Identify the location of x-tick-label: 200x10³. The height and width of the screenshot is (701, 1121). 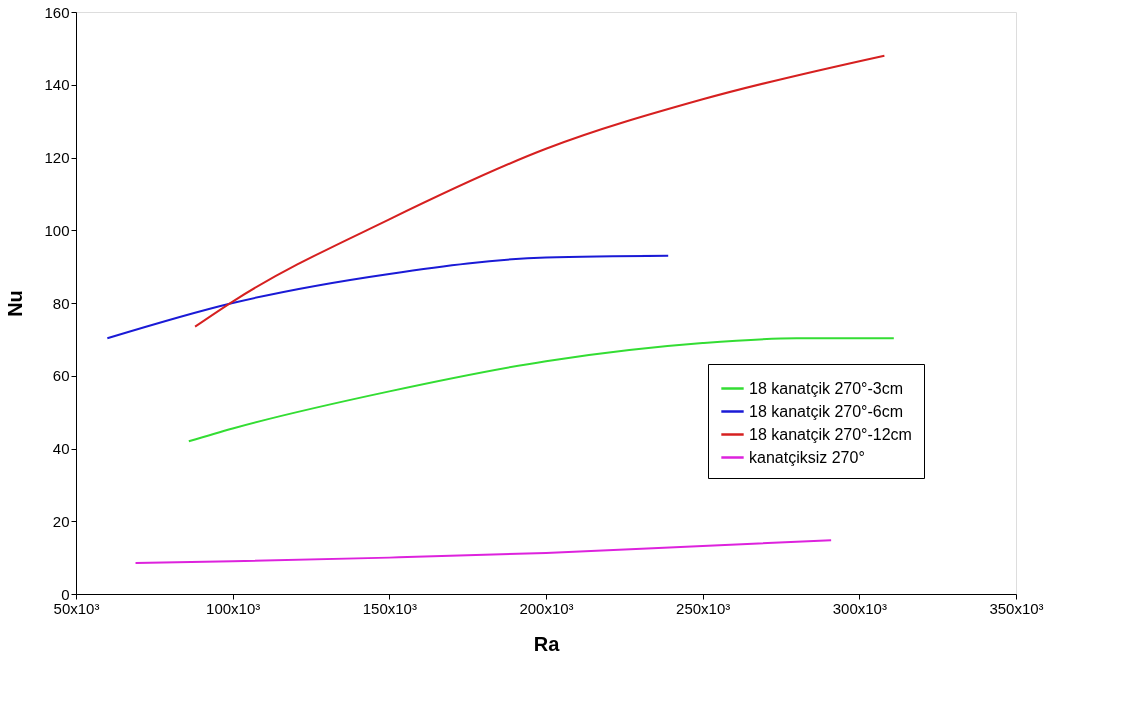
(546, 608).